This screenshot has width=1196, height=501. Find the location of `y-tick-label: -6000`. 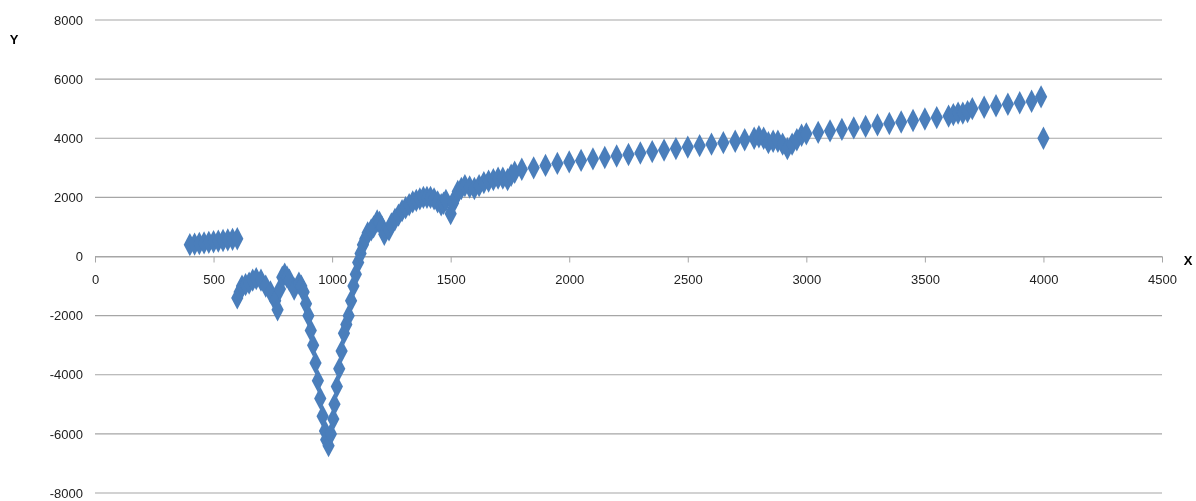

y-tick-label: -6000 is located at coordinates (66, 434).